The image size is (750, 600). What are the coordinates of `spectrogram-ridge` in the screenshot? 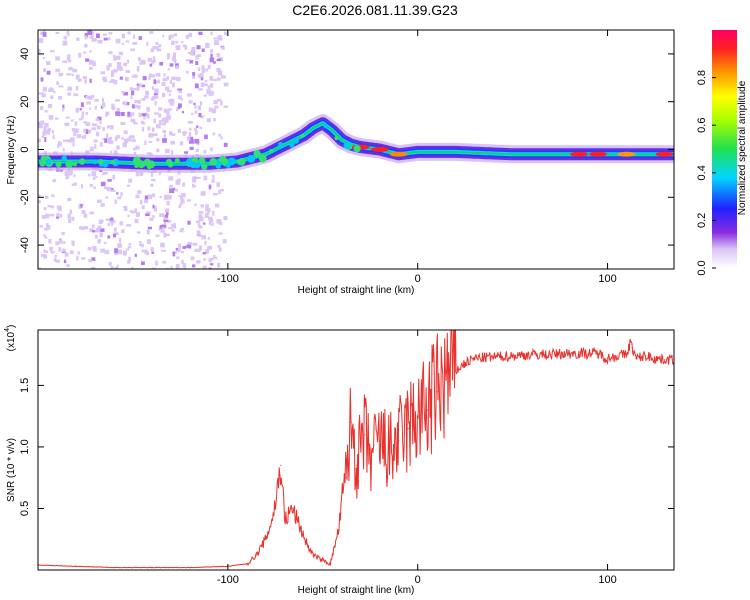 It's located at (356, 143).